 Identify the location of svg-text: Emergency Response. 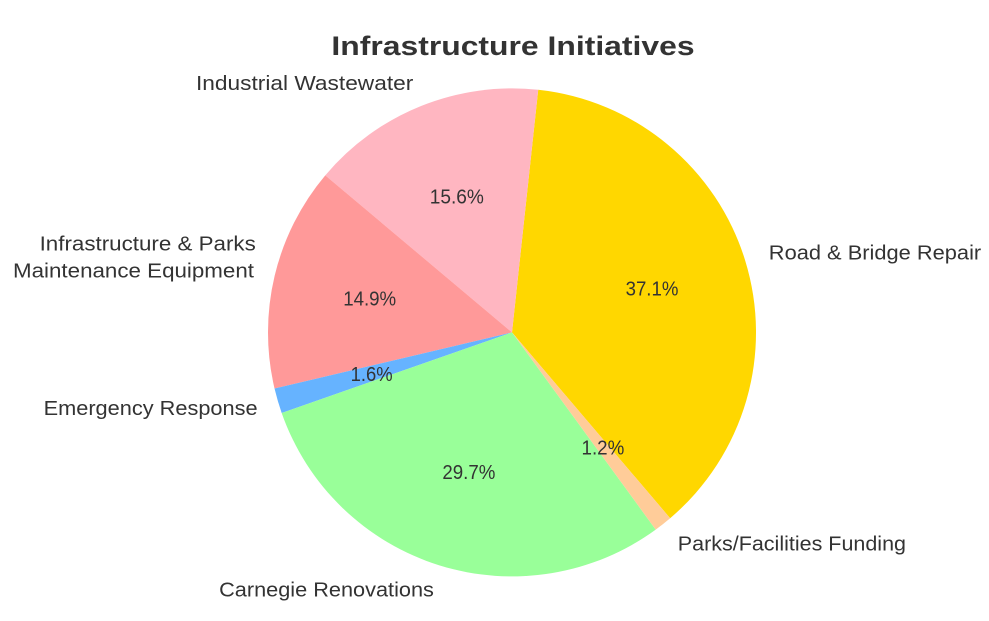
(151, 408).